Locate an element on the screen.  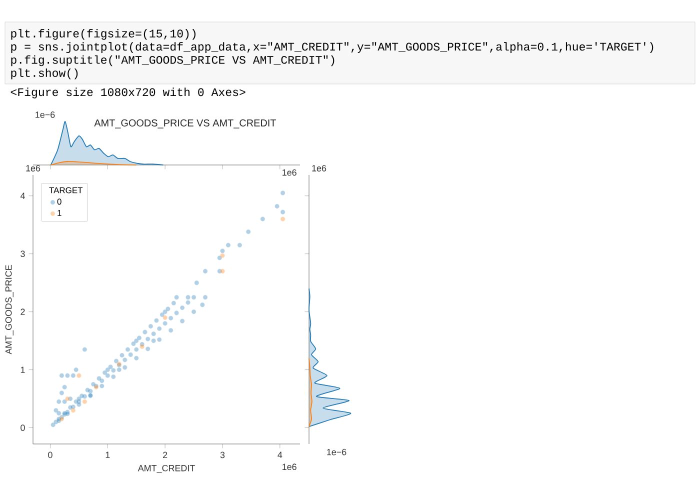
x-tick-label: 1 is located at coordinates (108, 455).